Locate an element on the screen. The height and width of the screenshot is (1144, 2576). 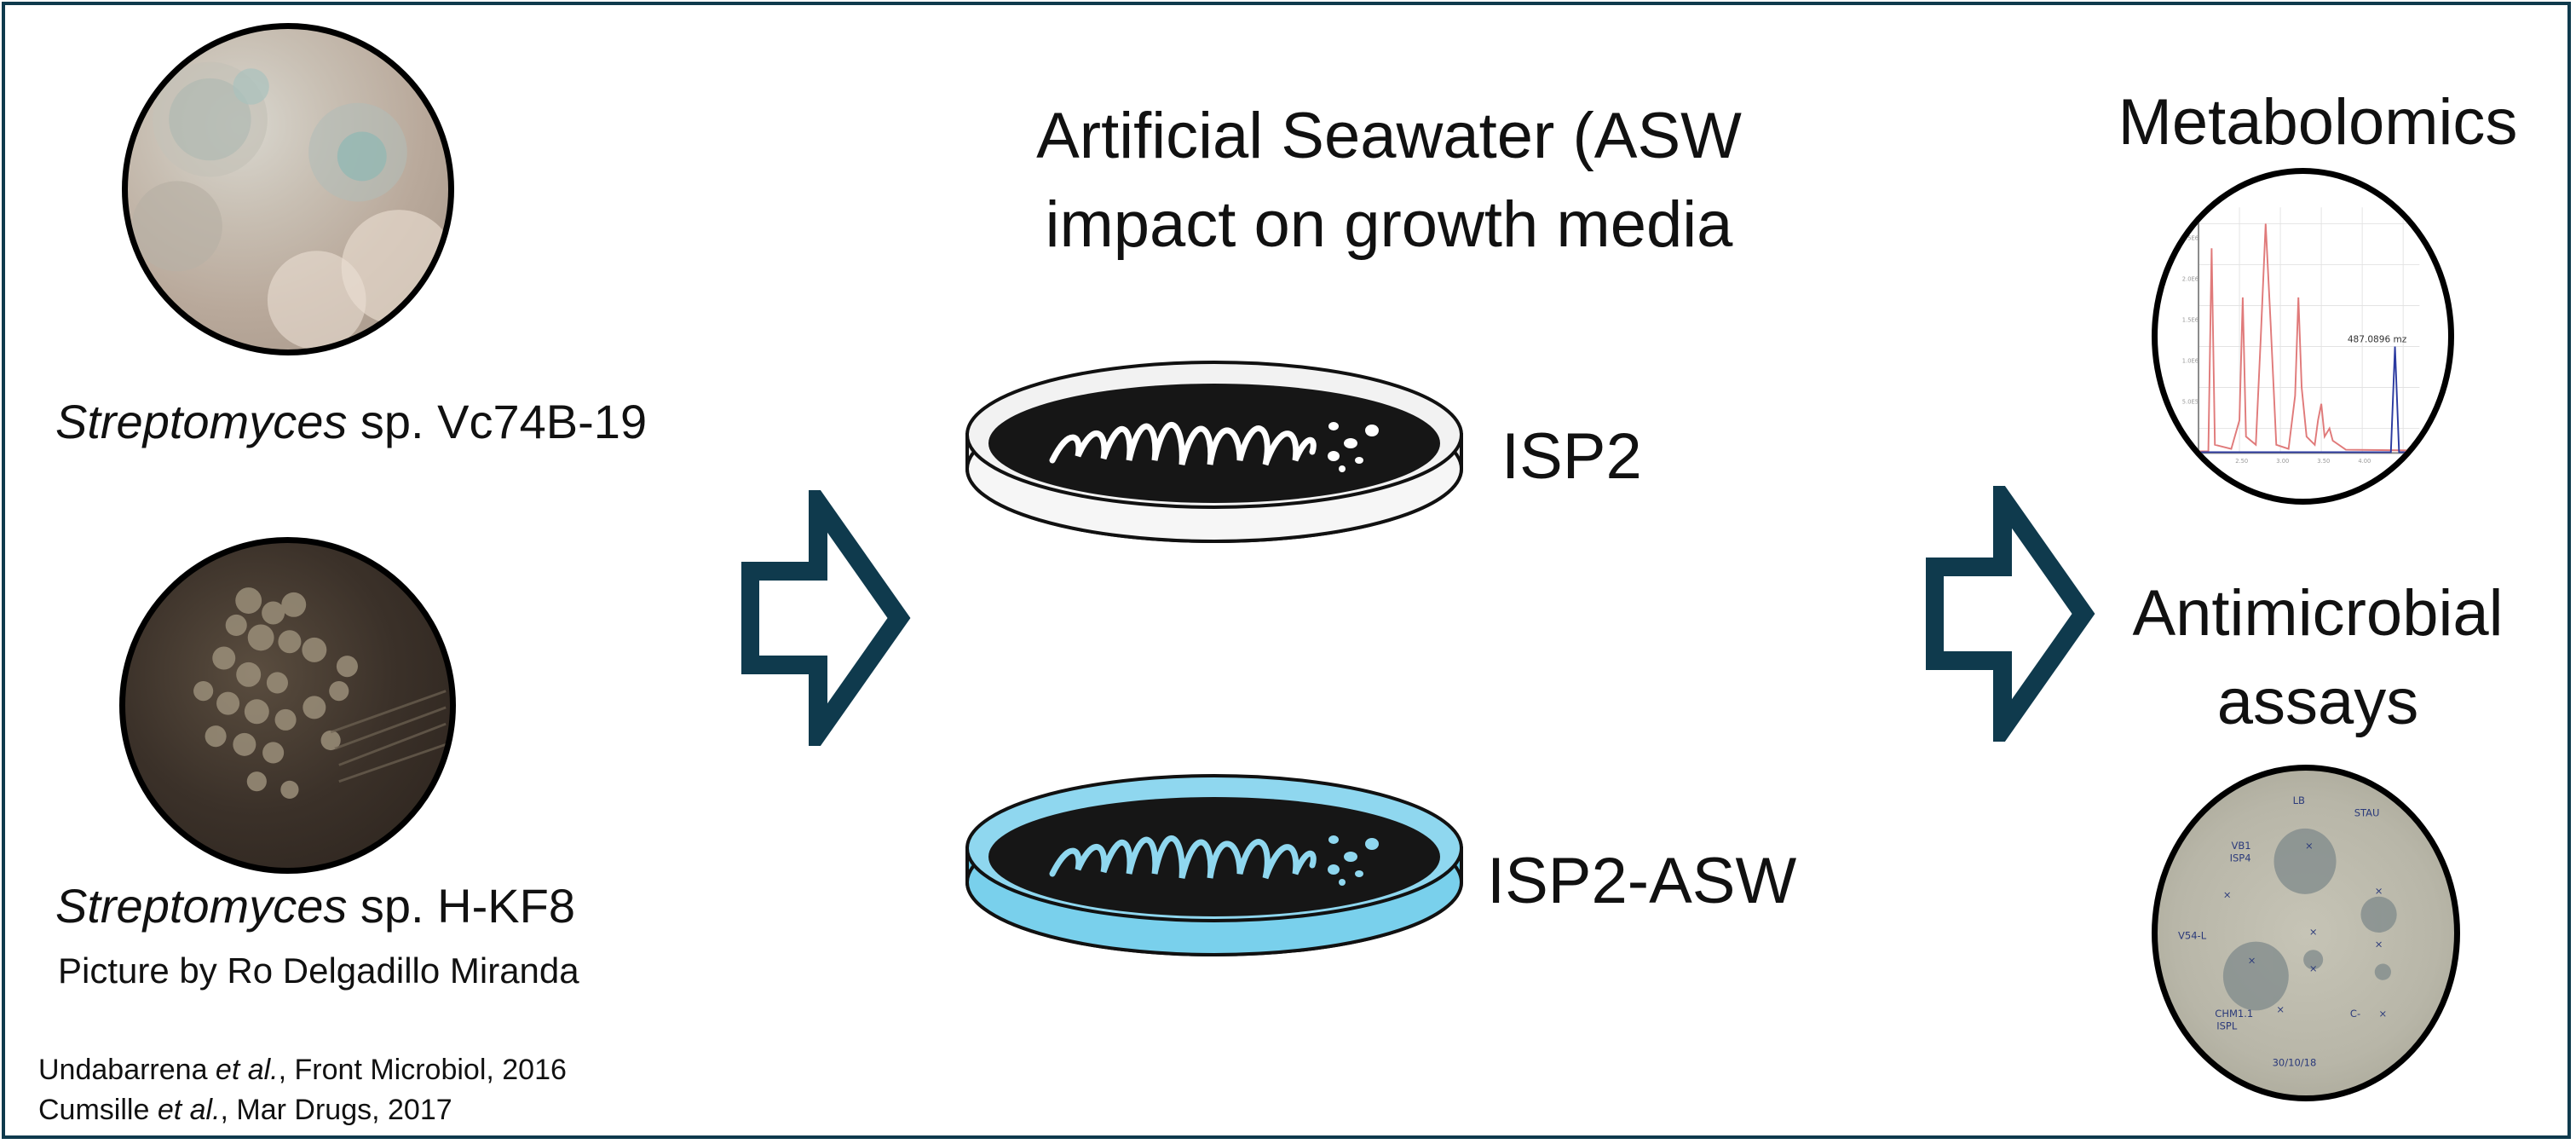
svg-text: 5.0E5 is located at coordinates (2190, 402).